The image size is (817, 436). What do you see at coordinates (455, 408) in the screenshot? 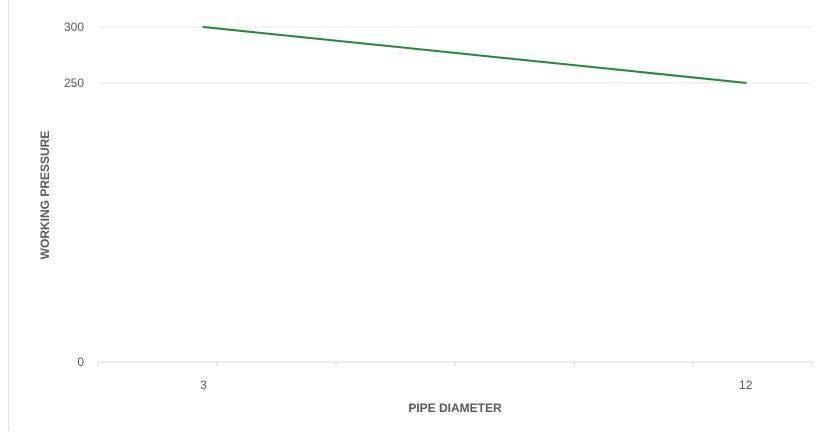
I see `x-axis-title: PIPE DIAMETER` at bounding box center [455, 408].